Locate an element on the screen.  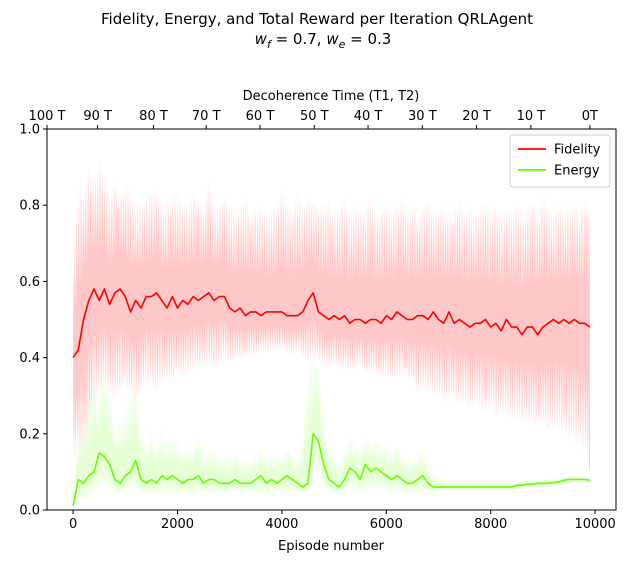
chart-subtitle: wf = 0.7, we = 0.3 is located at coordinates (323, 40).